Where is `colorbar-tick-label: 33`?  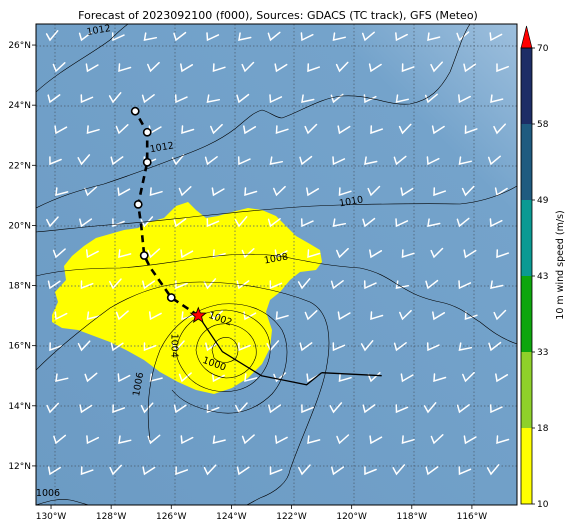 colorbar-tick-label: 33 is located at coordinates (542, 353).